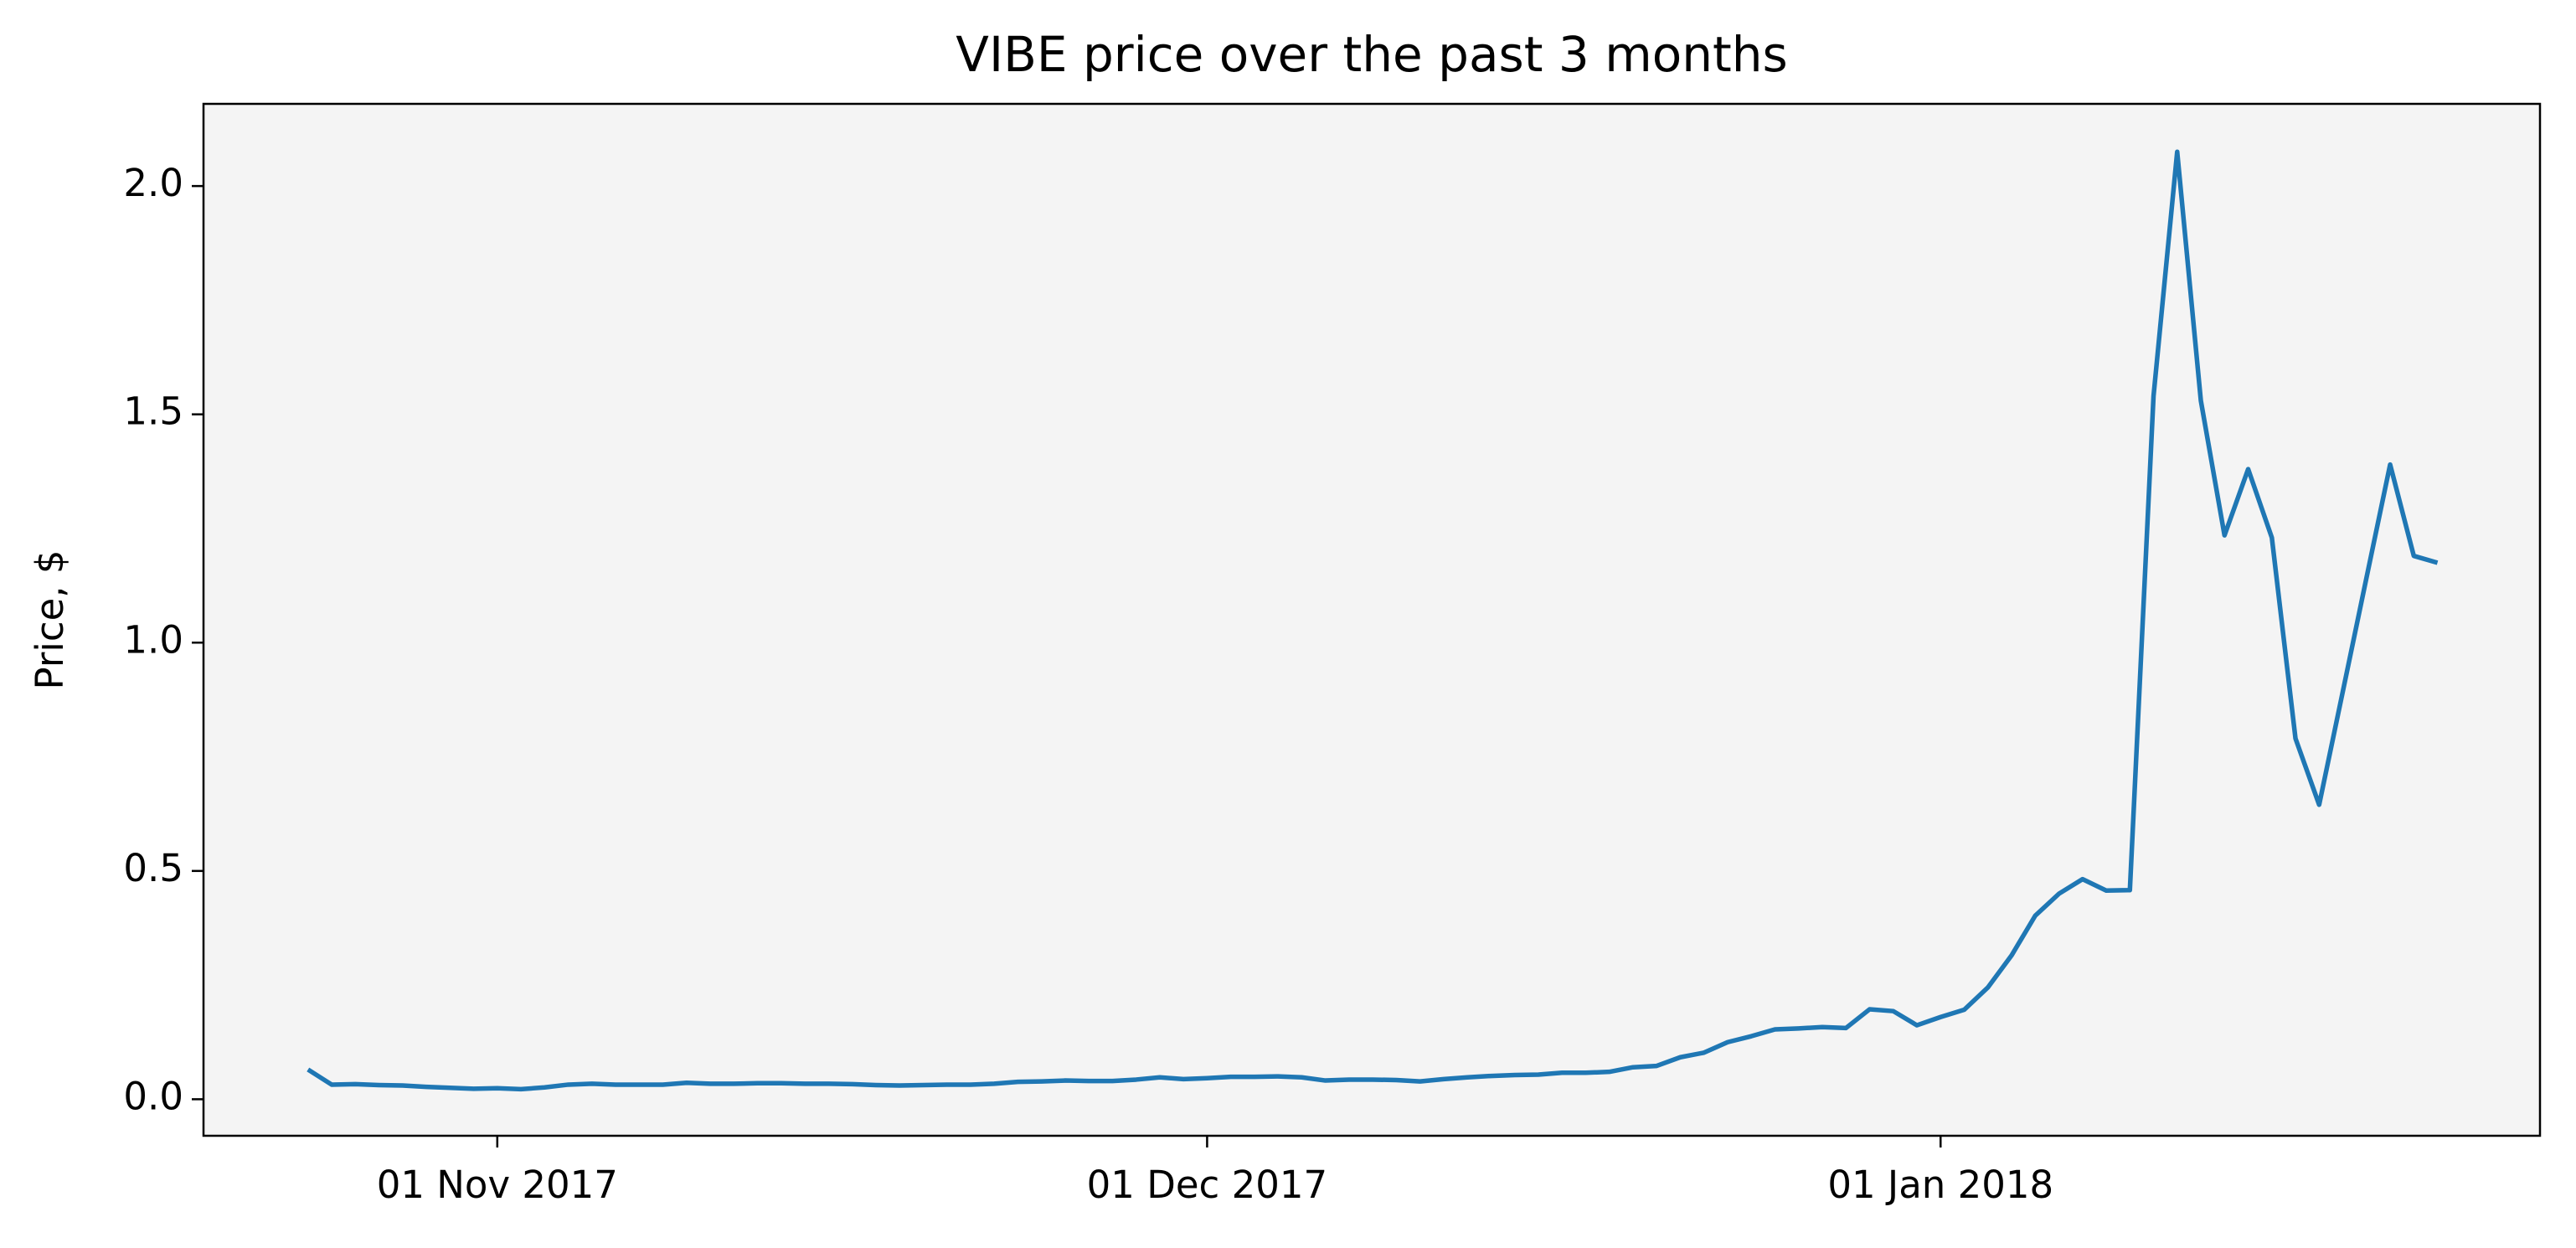 Image resolution: width=2576 pixels, height=1248 pixels. Describe the element at coordinates (1207, 1185) in the screenshot. I see `x-tick-label: 01 Dec 2017` at that location.